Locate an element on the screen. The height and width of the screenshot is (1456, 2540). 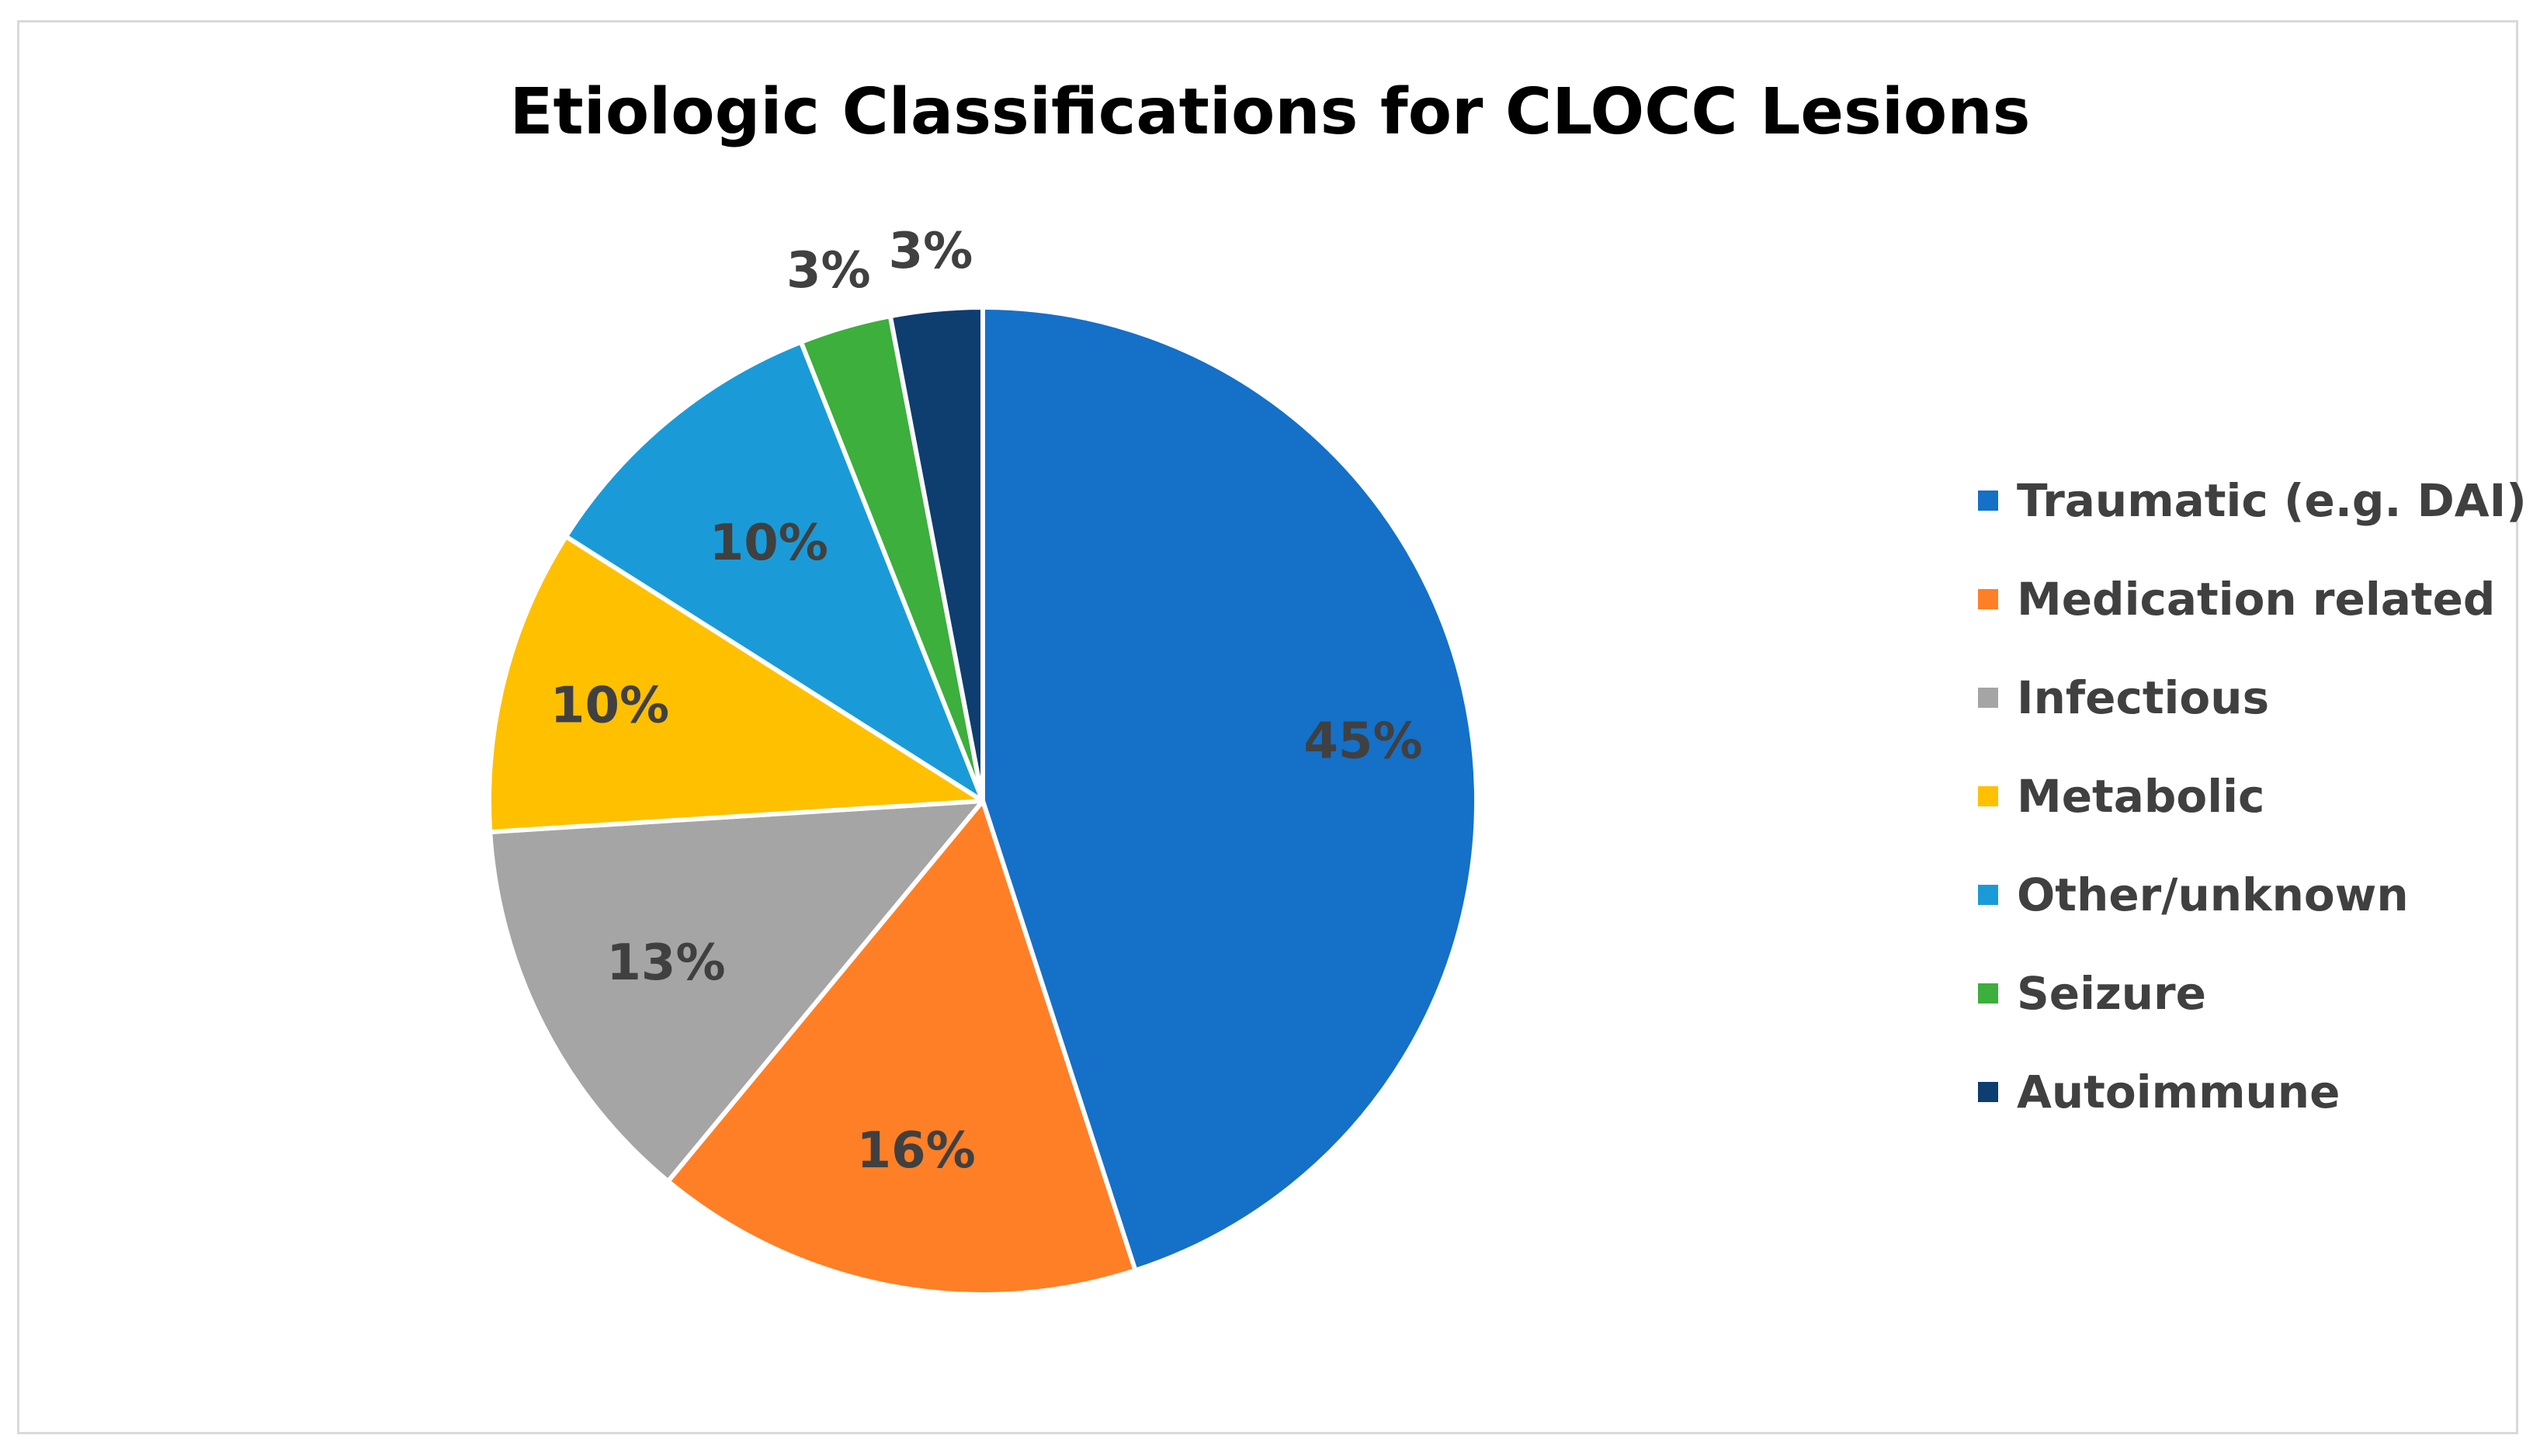
legend-swatch-traumatic-e-g-dai is located at coordinates (1988, 501).